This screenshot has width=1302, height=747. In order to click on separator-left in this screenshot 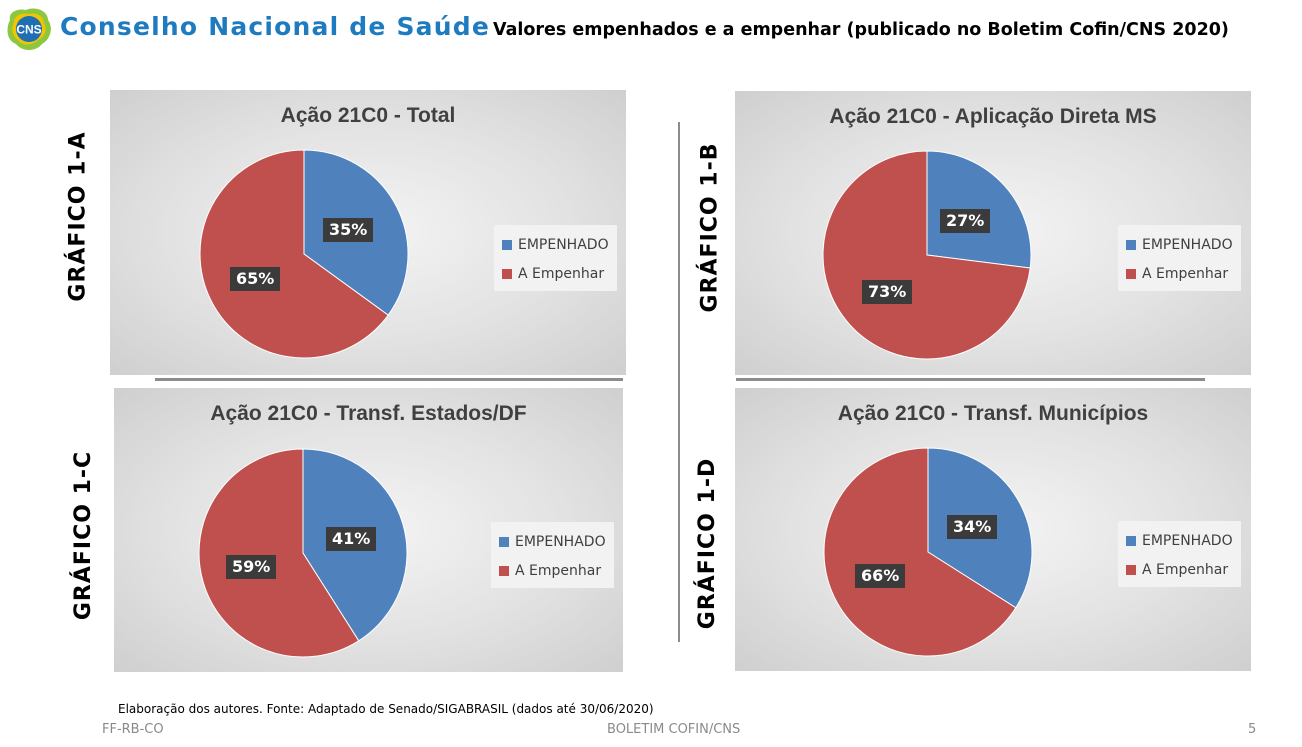, I will do `click(389, 379)`.